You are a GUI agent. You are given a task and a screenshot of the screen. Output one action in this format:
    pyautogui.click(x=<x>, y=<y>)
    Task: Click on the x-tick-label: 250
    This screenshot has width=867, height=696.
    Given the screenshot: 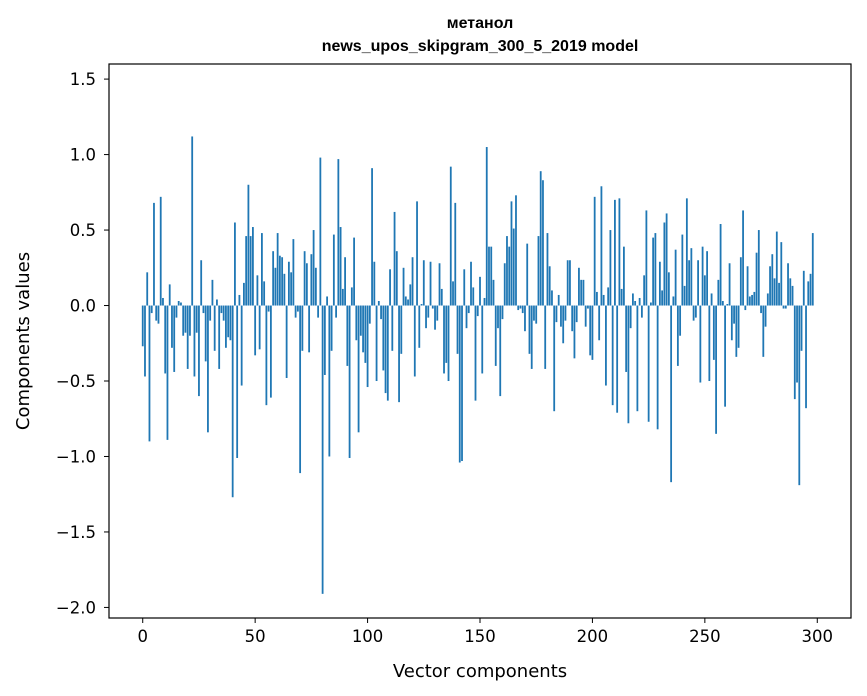 What is the action you would take?
    pyautogui.click(x=705, y=636)
    